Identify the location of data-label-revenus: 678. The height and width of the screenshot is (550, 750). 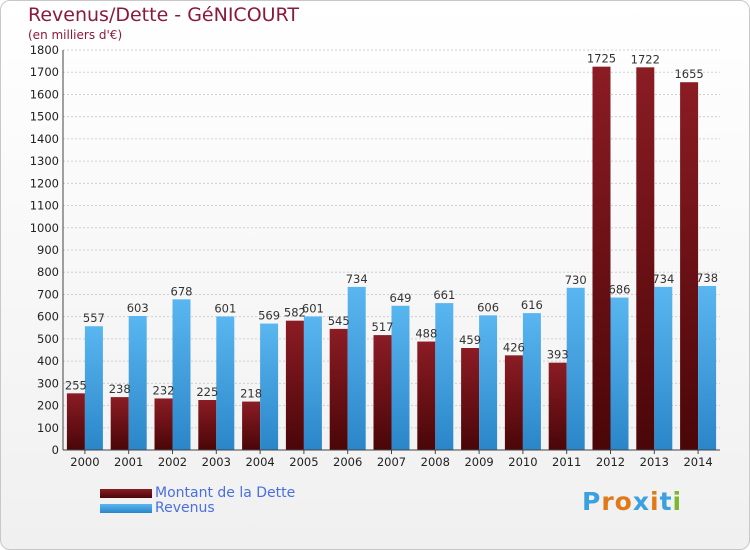
(182, 291).